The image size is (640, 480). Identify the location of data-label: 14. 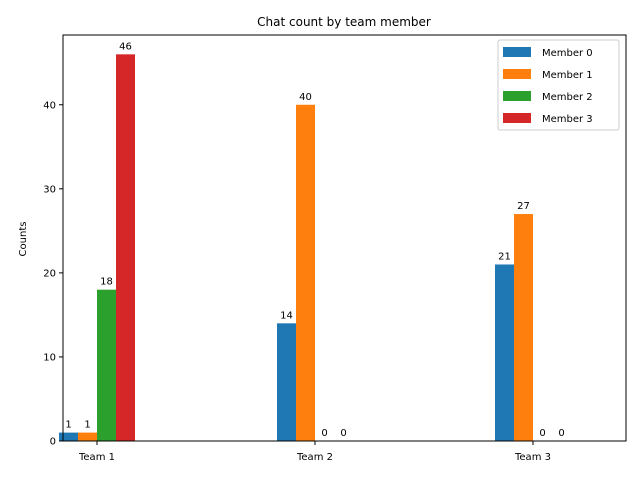
(286, 315).